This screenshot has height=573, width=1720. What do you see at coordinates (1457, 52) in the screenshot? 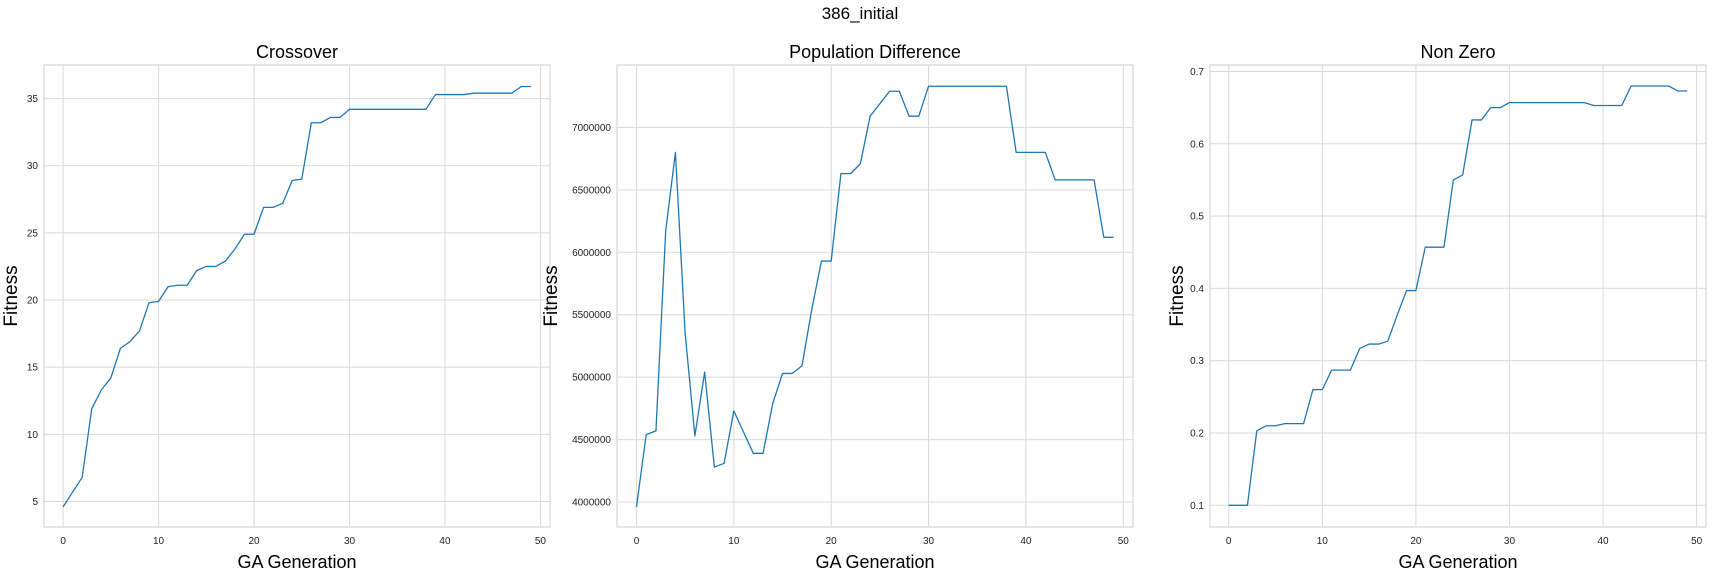
I see `subplot-title: Non Zero` at bounding box center [1457, 52].